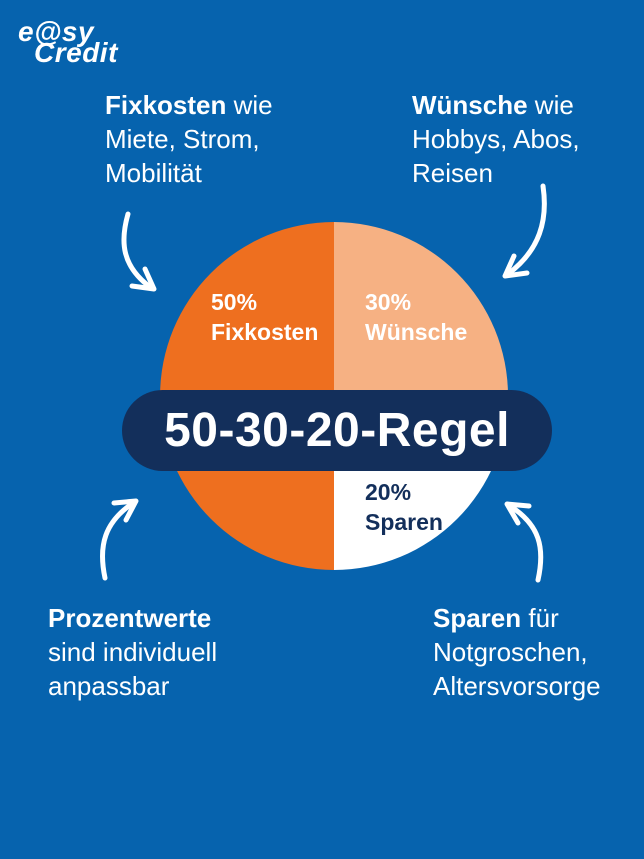 This screenshot has height=859, width=644. I want to click on annotation-sparen: Sparen für Notgroschen, Altersvorsorge, so click(517, 652).